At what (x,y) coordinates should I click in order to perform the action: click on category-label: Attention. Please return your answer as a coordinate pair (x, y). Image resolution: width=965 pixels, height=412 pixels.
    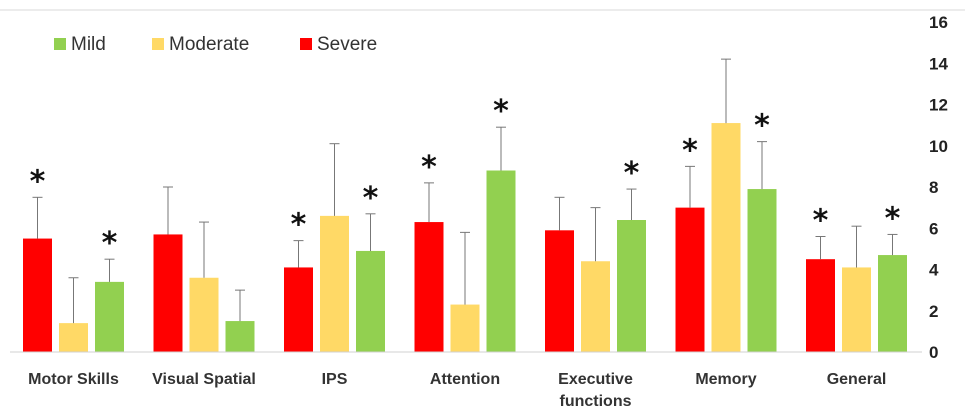
    Looking at the image, I should click on (465, 379).